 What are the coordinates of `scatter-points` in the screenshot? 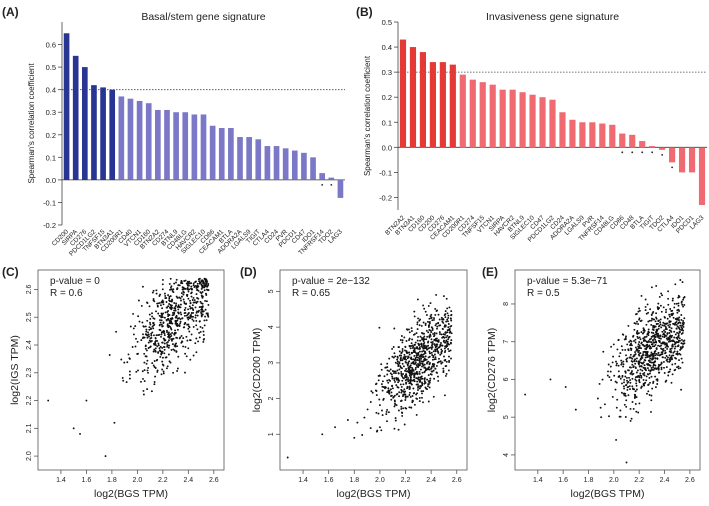 It's located at (369, 376).